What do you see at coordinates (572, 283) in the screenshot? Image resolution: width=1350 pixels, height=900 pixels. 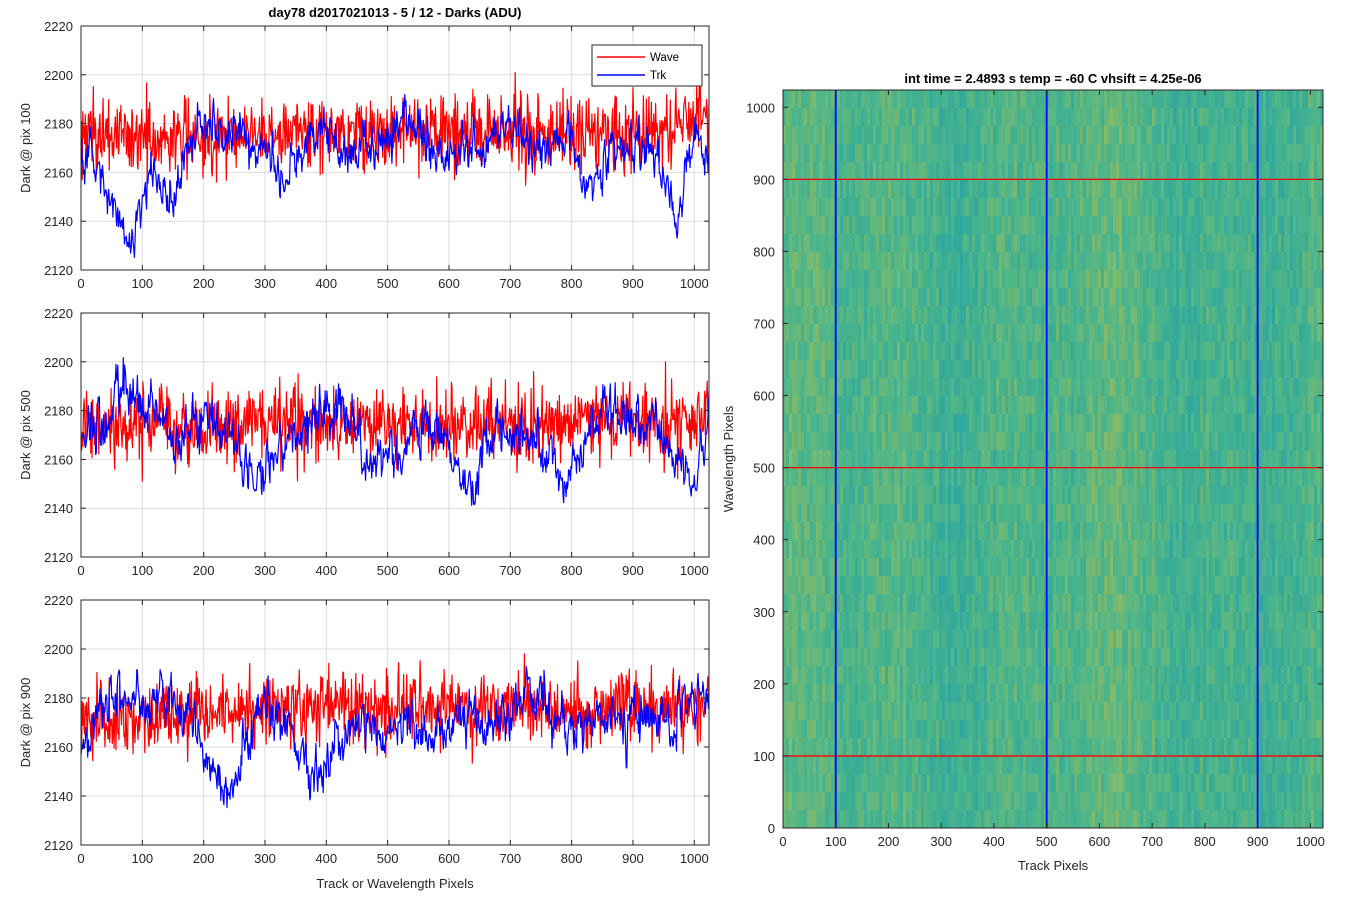 I see `x-tick-label: 800` at bounding box center [572, 283].